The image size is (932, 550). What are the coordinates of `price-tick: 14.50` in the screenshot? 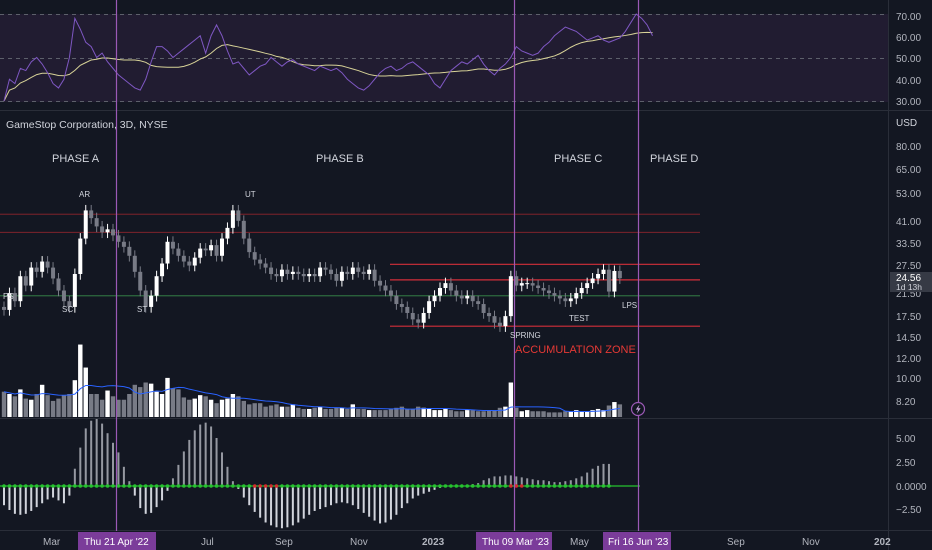 It's located at (908, 338).